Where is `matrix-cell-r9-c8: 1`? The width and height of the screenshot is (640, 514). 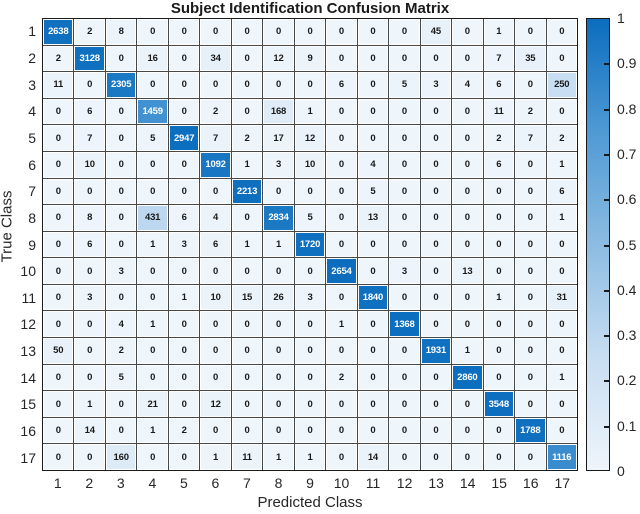 matrix-cell-r9-c8: 1 is located at coordinates (278, 244).